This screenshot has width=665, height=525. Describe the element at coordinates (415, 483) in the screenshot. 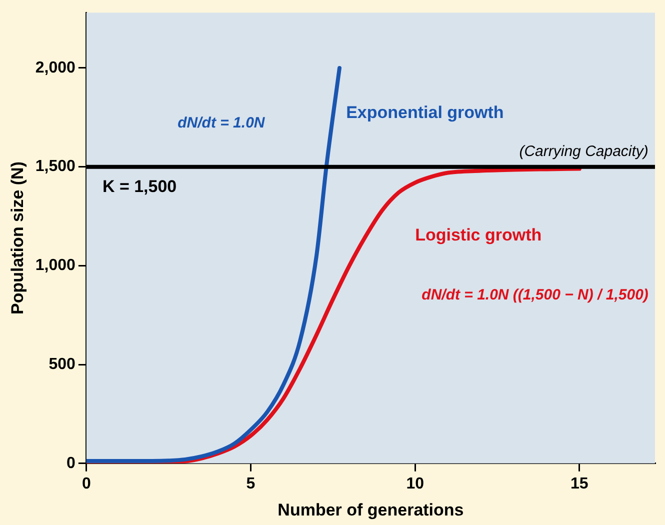

I see `x-tick-label: 10` at that location.